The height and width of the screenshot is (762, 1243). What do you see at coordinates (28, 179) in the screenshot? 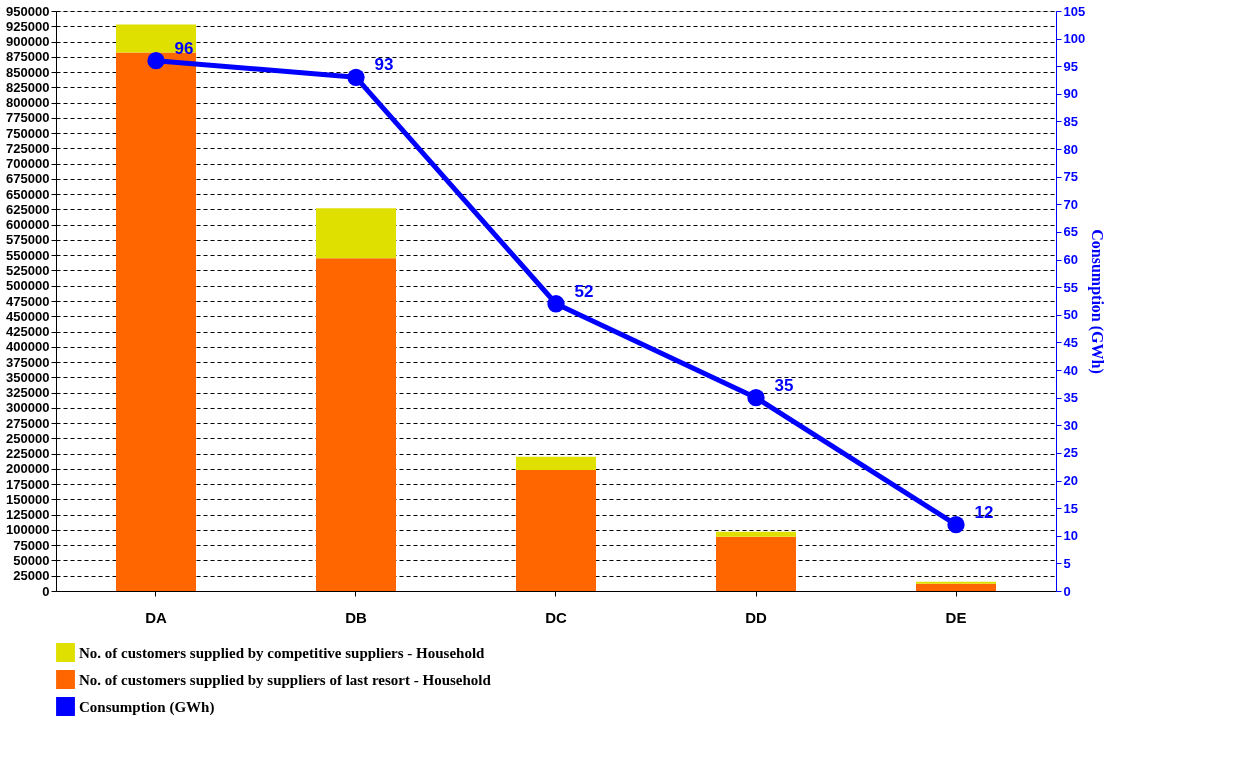
I see `y-tick-label: 675000` at bounding box center [28, 179].